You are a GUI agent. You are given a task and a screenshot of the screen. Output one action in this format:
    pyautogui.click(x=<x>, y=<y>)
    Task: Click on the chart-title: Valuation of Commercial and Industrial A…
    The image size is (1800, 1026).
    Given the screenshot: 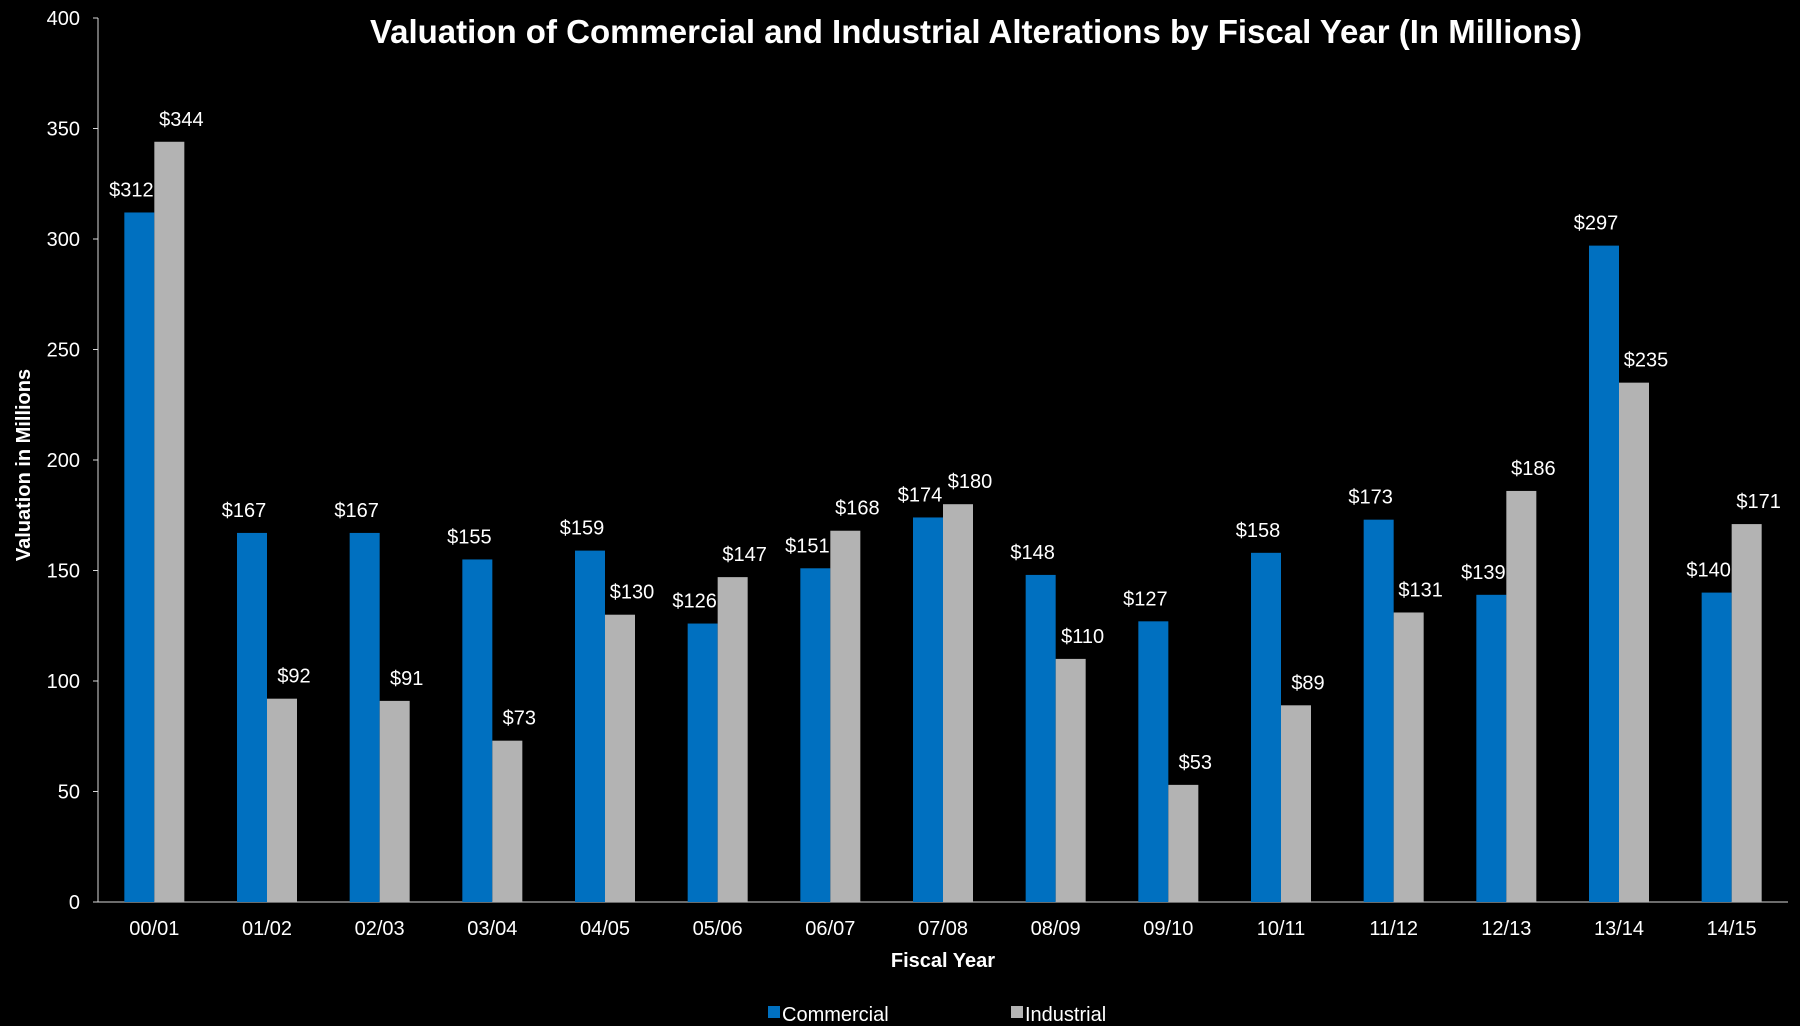 What is the action you would take?
    pyautogui.click(x=976, y=31)
    